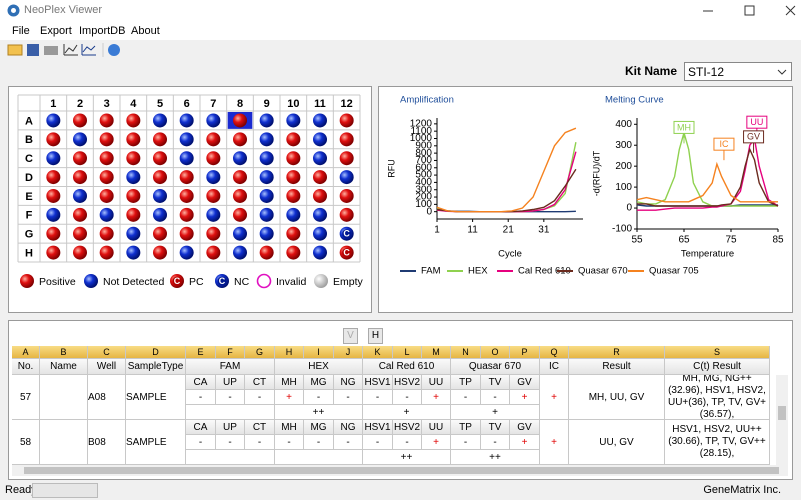  Describe the element at coordinates (15, 50) in the screenshot. I see `open-icon` at that location.